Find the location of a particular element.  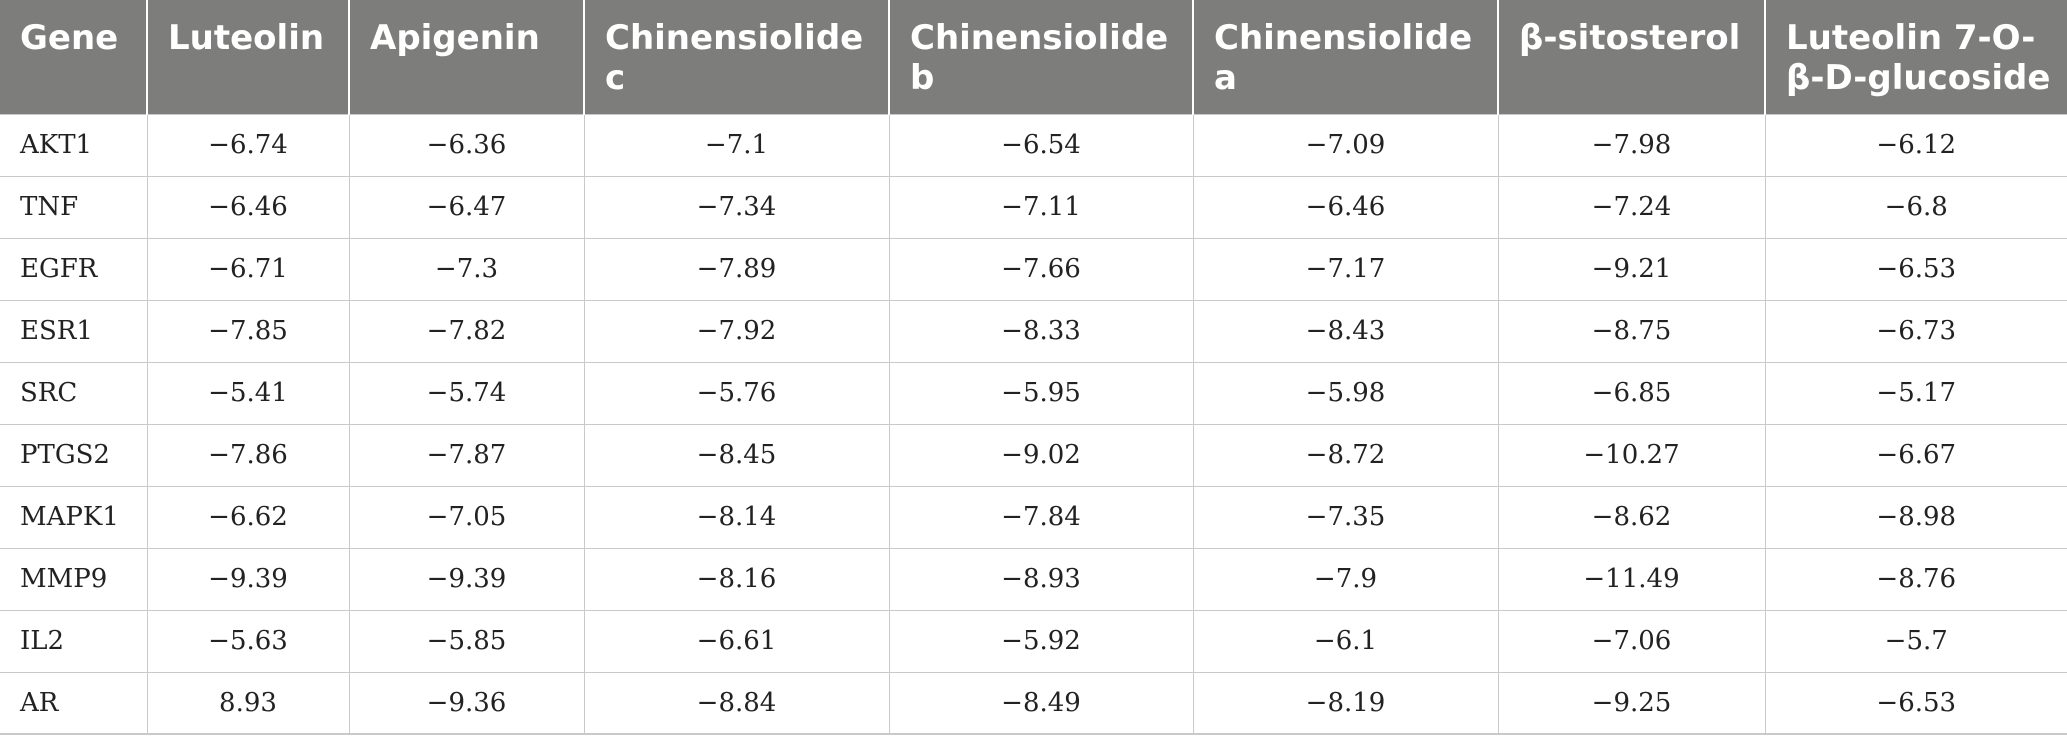

docking-score-cell: −5.7 is located at coordinates (1915, 641).